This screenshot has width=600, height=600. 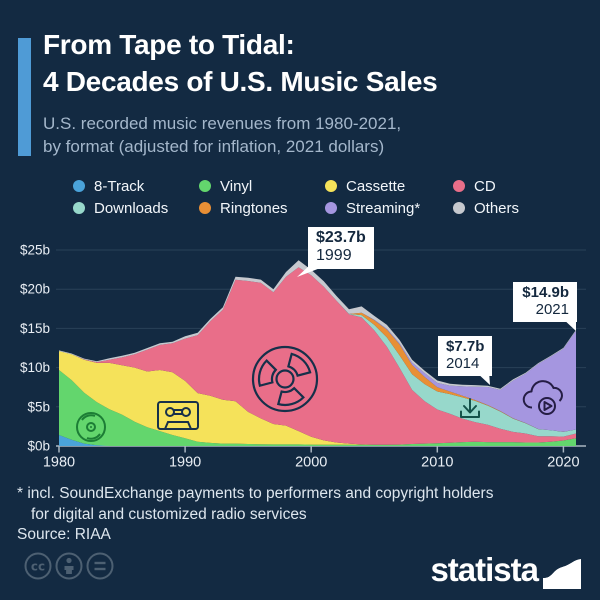 I want to click on annotation-1999: $23.7b 1999, so click(x=341, y=248).